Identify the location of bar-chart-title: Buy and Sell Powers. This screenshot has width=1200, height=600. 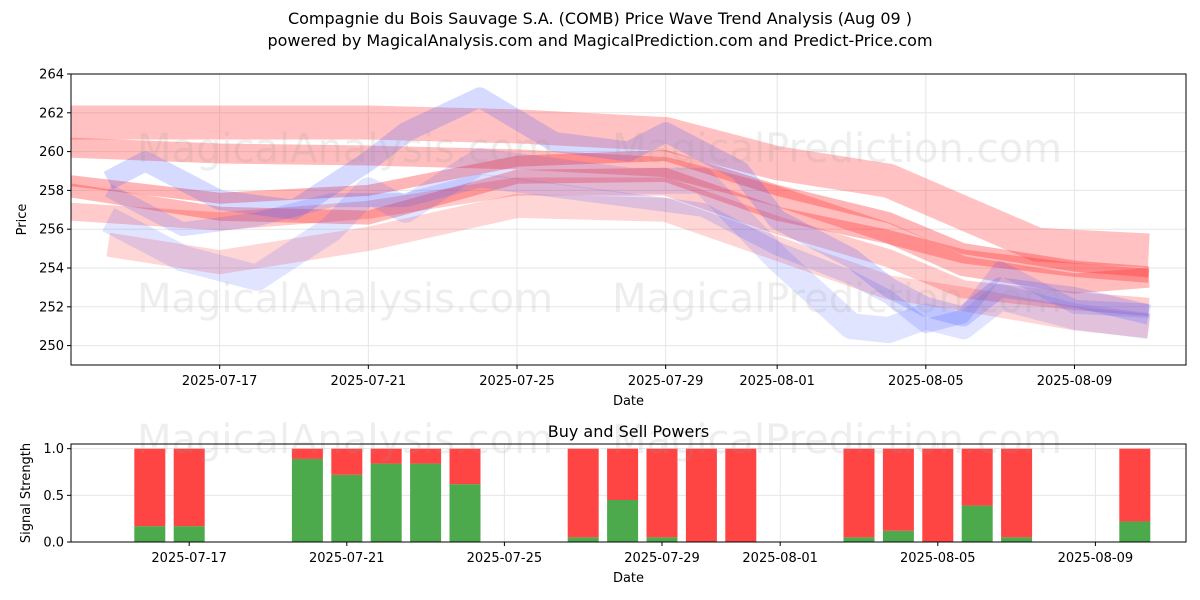
(629, 431).